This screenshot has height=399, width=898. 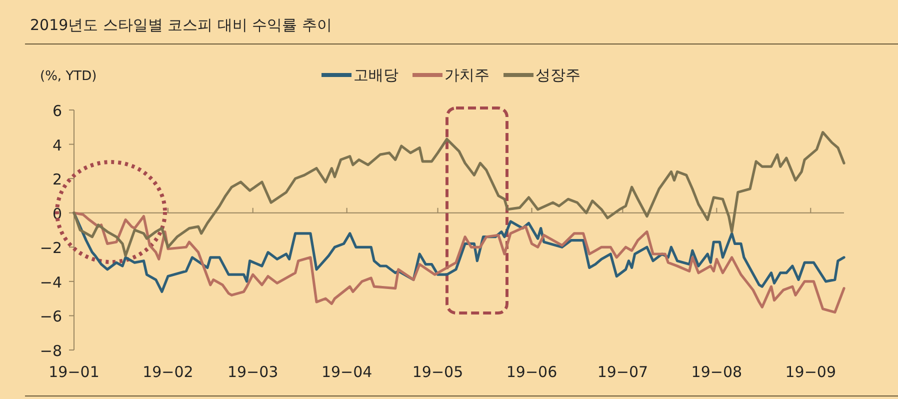 What do you see at coordinates (376, 75) in the screenshot?
I see `legend-label: 고배당` at bounding box center [376, 75].